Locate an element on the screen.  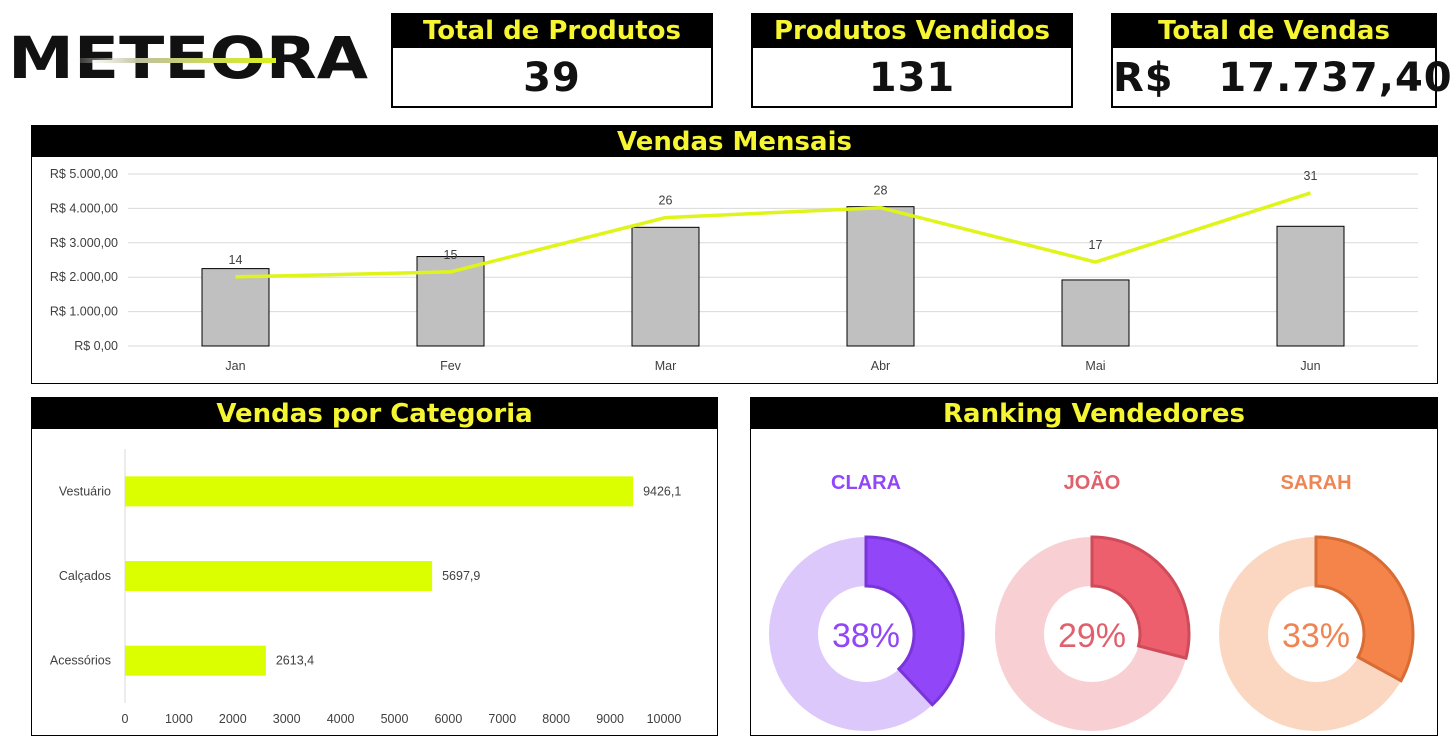
x-tick-label: Jan is located at coordinates (235, 366).